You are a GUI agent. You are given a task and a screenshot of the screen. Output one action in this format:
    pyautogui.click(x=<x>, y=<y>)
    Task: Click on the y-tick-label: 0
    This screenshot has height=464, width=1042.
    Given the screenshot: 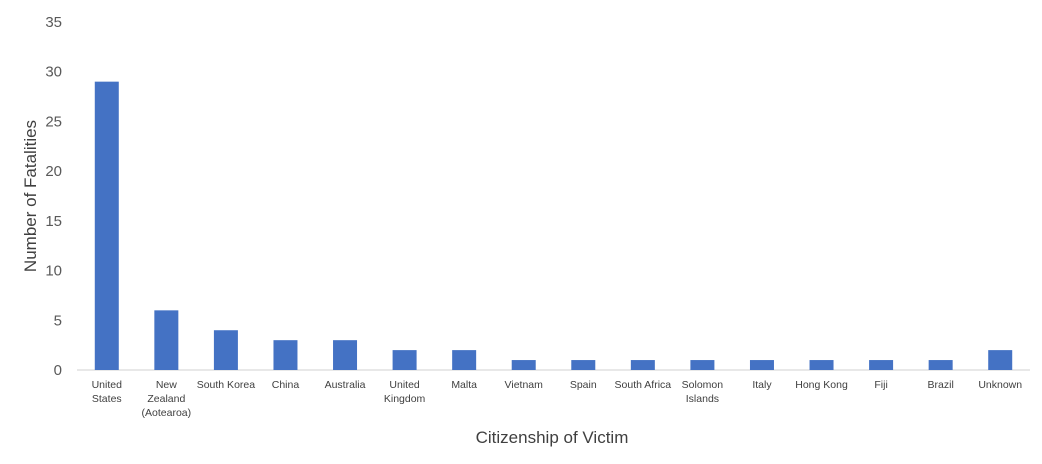 What is the action you would take?
    pyautogui.click(x=58, y=370)
    